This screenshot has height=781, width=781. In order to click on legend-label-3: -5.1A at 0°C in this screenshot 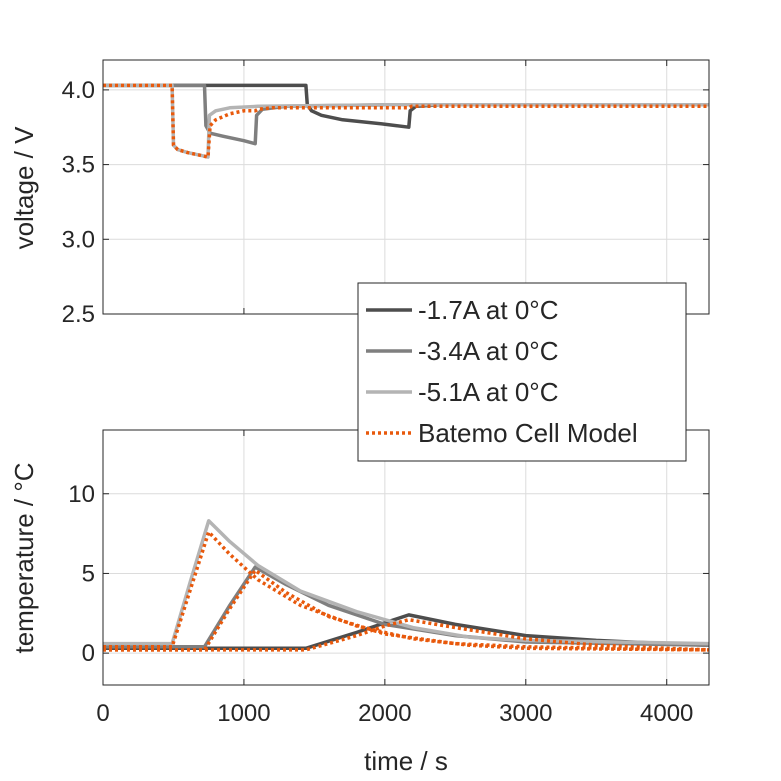, I will do `click(488, 392)`.